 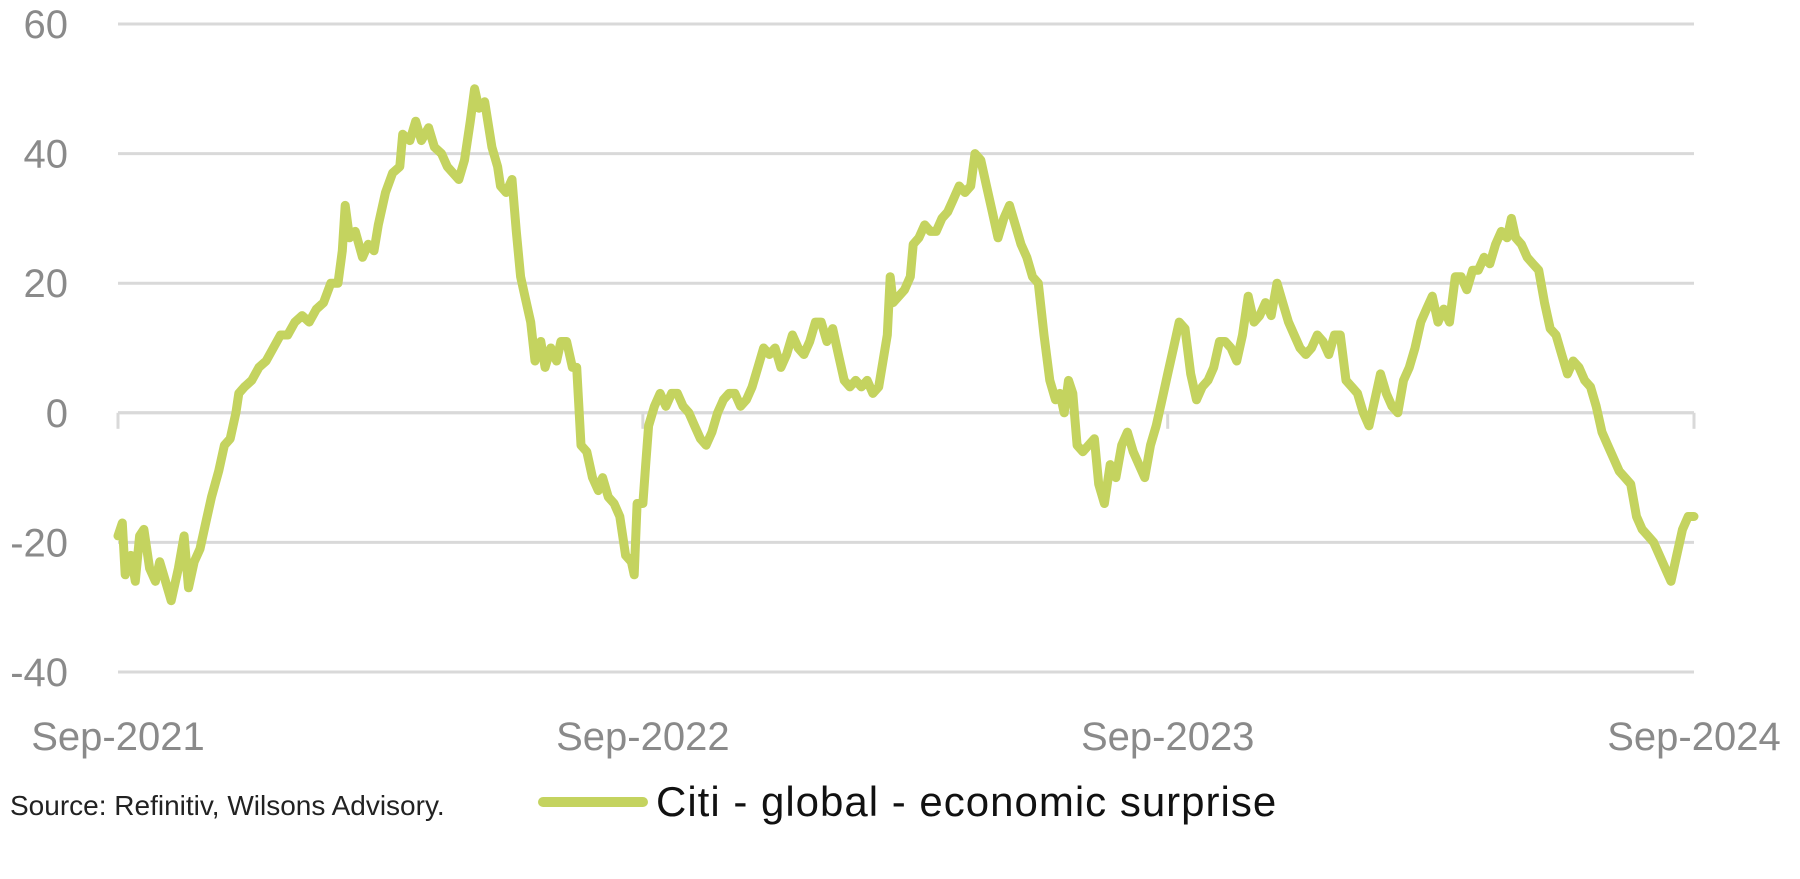 I want to click on y-axis-tick-labels: 60 40 20 0 -20 -40, so click(x=39, y=349).